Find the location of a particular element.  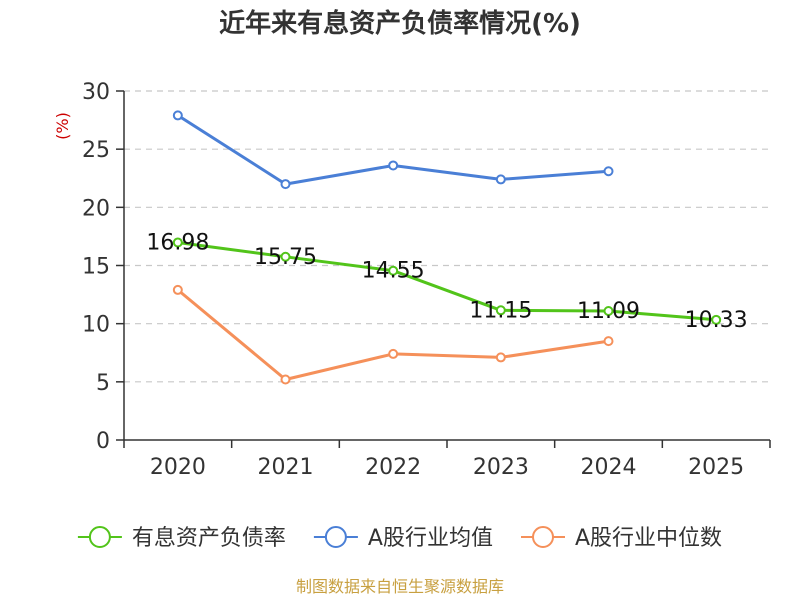

x-tick-label: 2024 is located at coordinates (609, 467).